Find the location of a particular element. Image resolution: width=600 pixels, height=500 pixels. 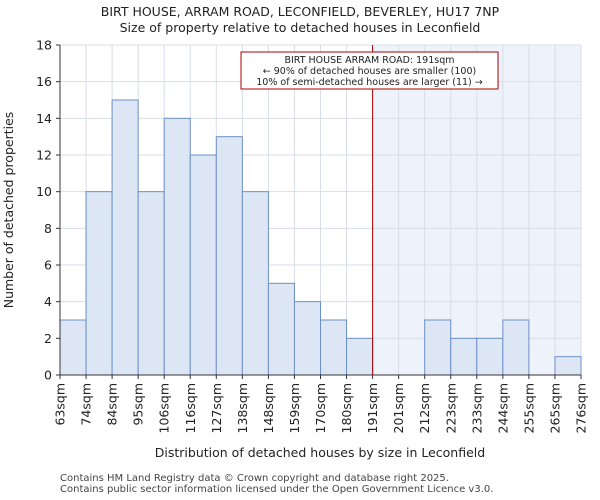

y-tick-label: 4 is located at coordinates (48, 301).